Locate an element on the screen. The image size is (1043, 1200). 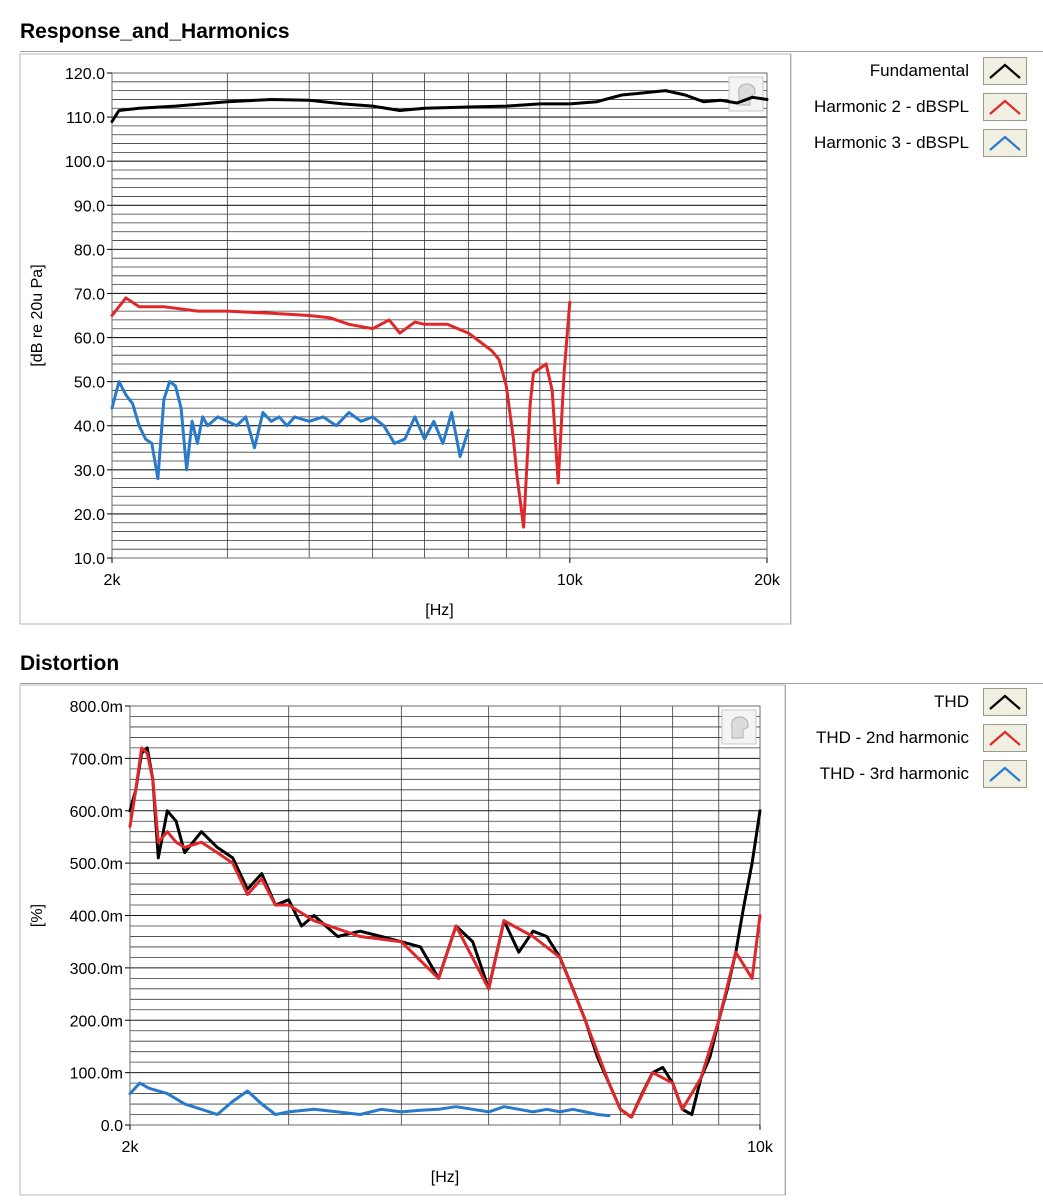
y-tick-label: 700.0m is located at coordinates (96, 759).